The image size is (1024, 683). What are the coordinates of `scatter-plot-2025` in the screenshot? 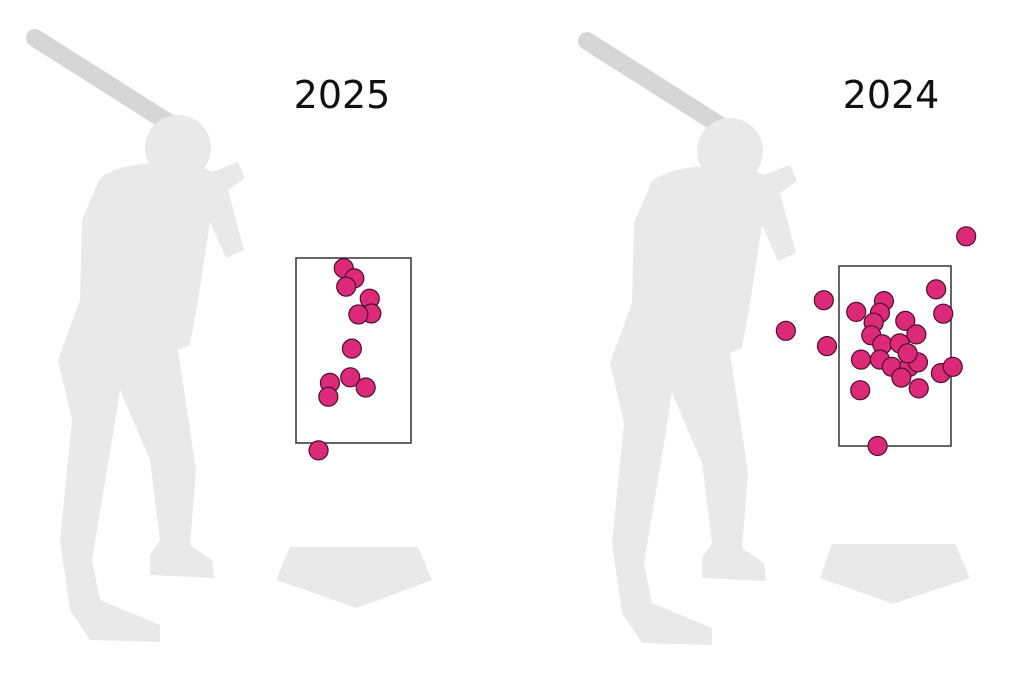 It's located at (353, 359).